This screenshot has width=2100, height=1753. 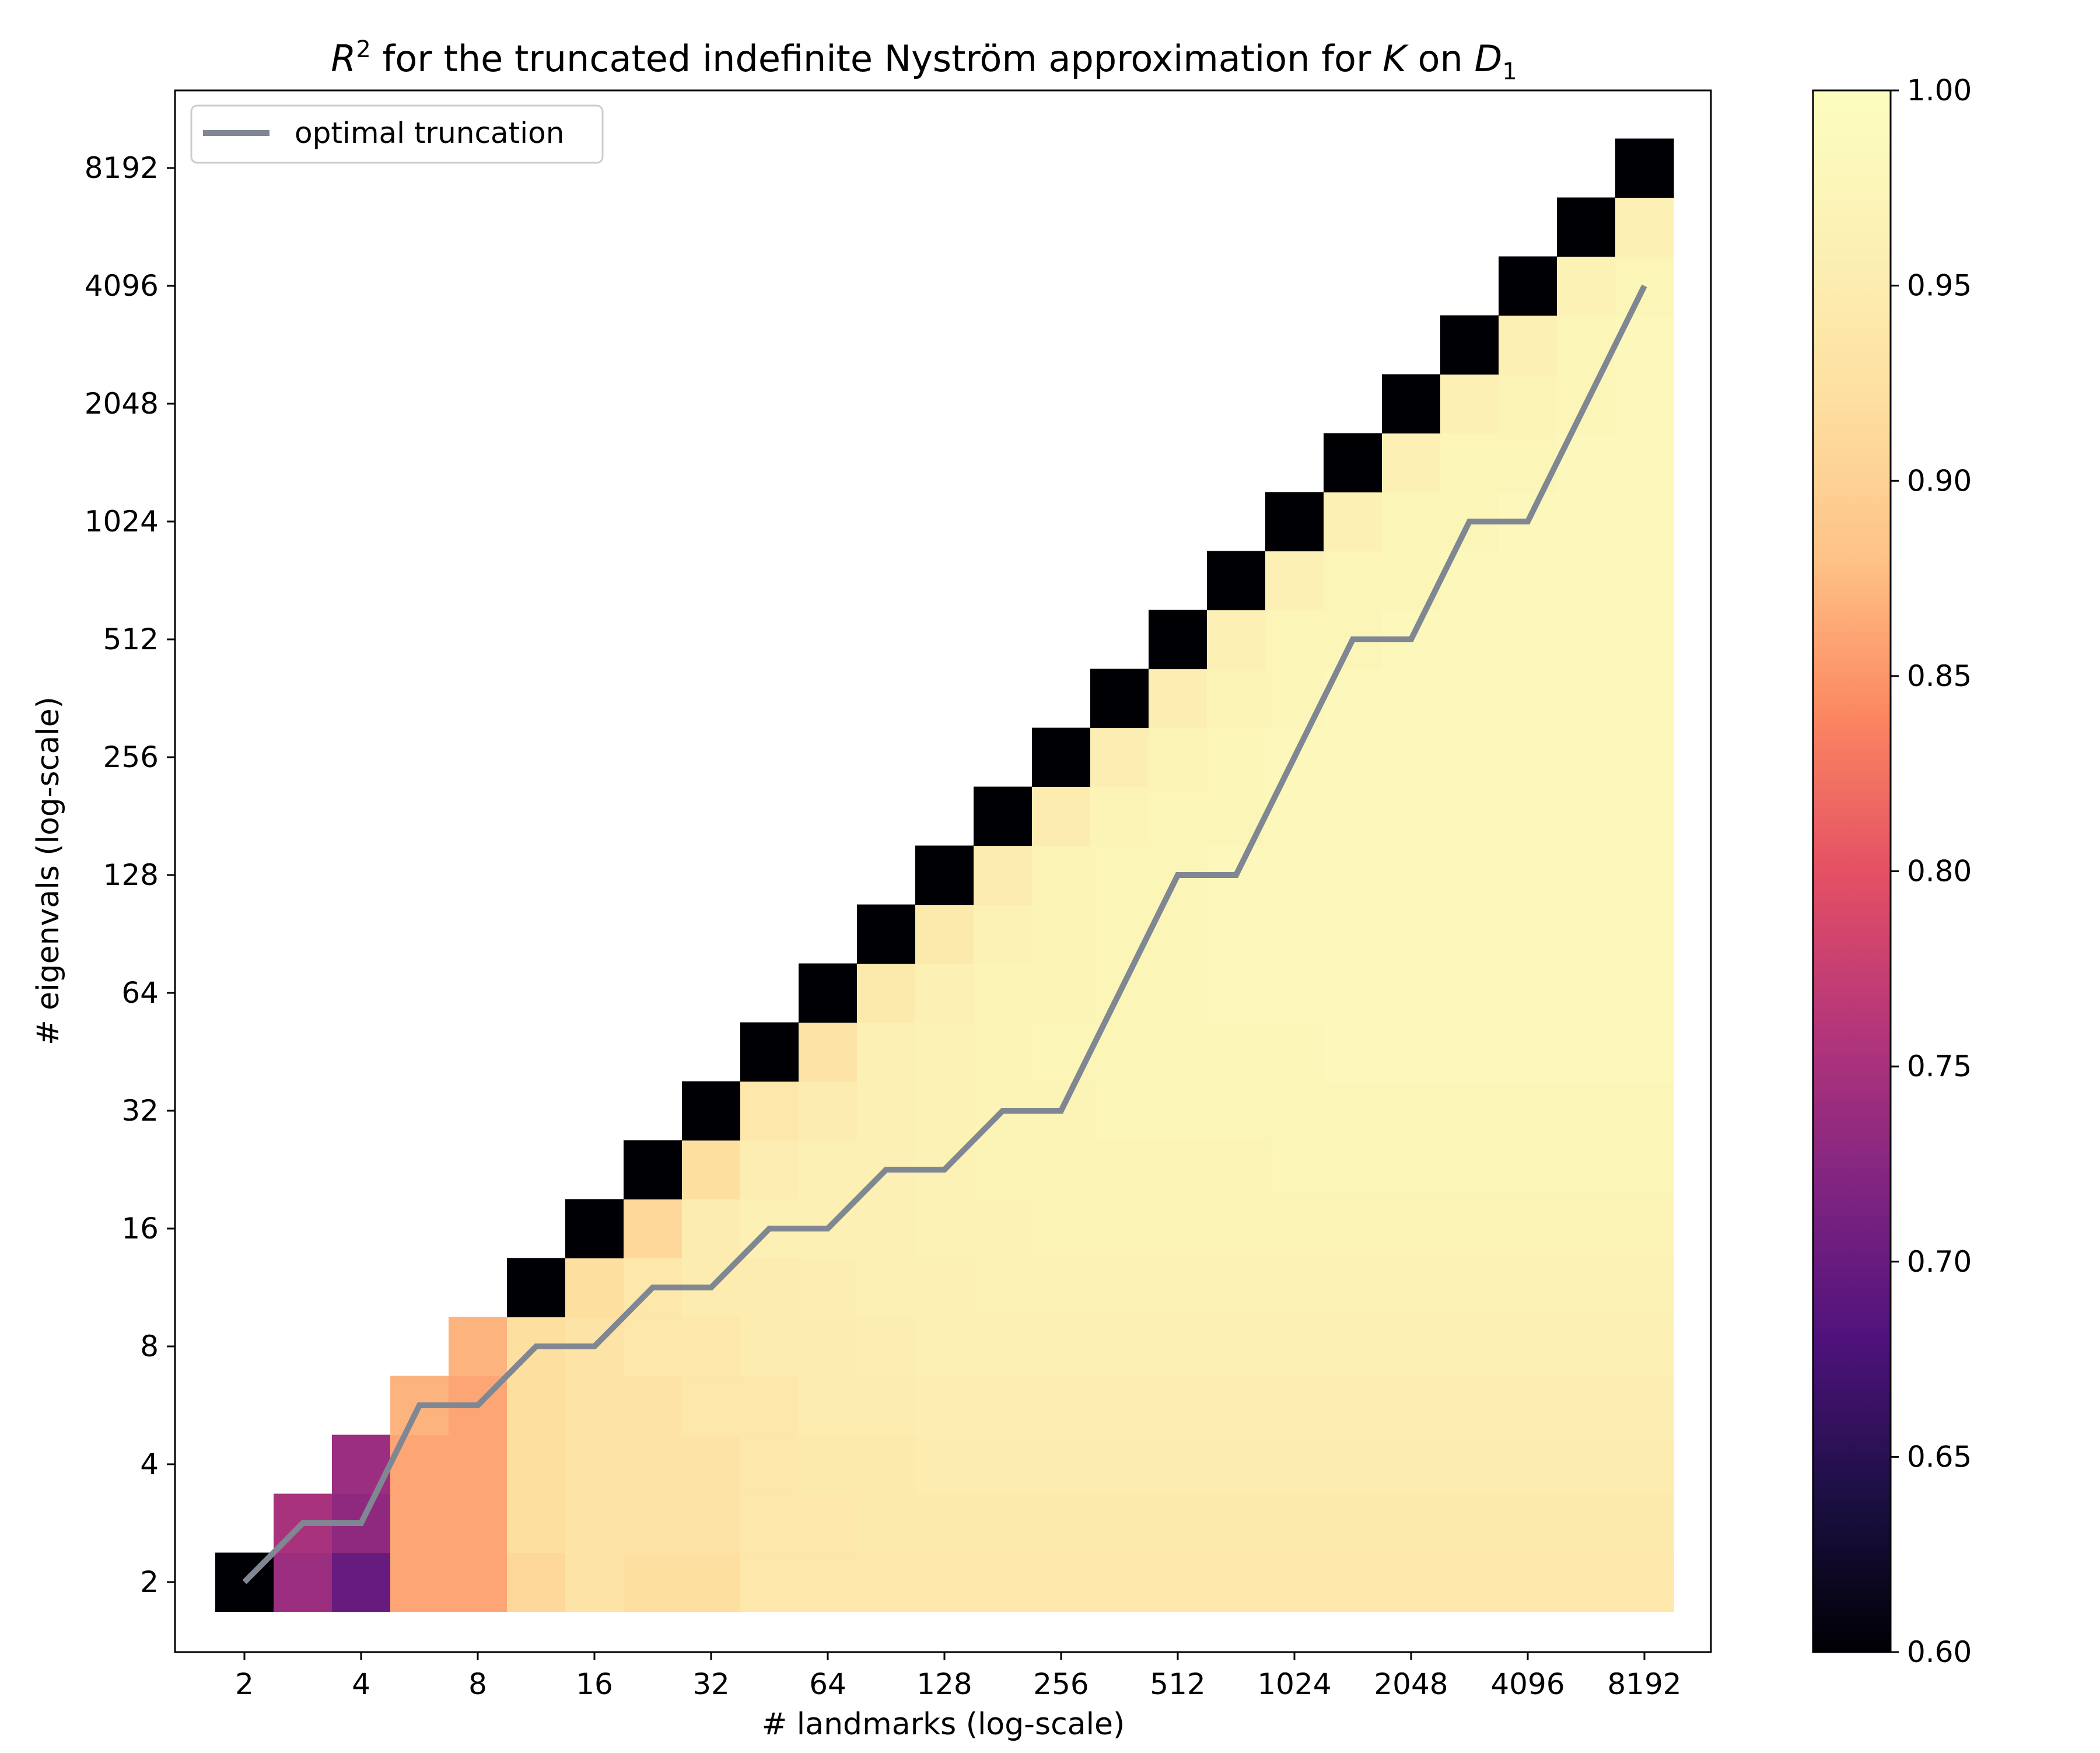 What do you see at coordinates (1939, 676) in the screenshot?
I see `colorbar-tick-label: 0.85` at bounding box center [1939, 676].